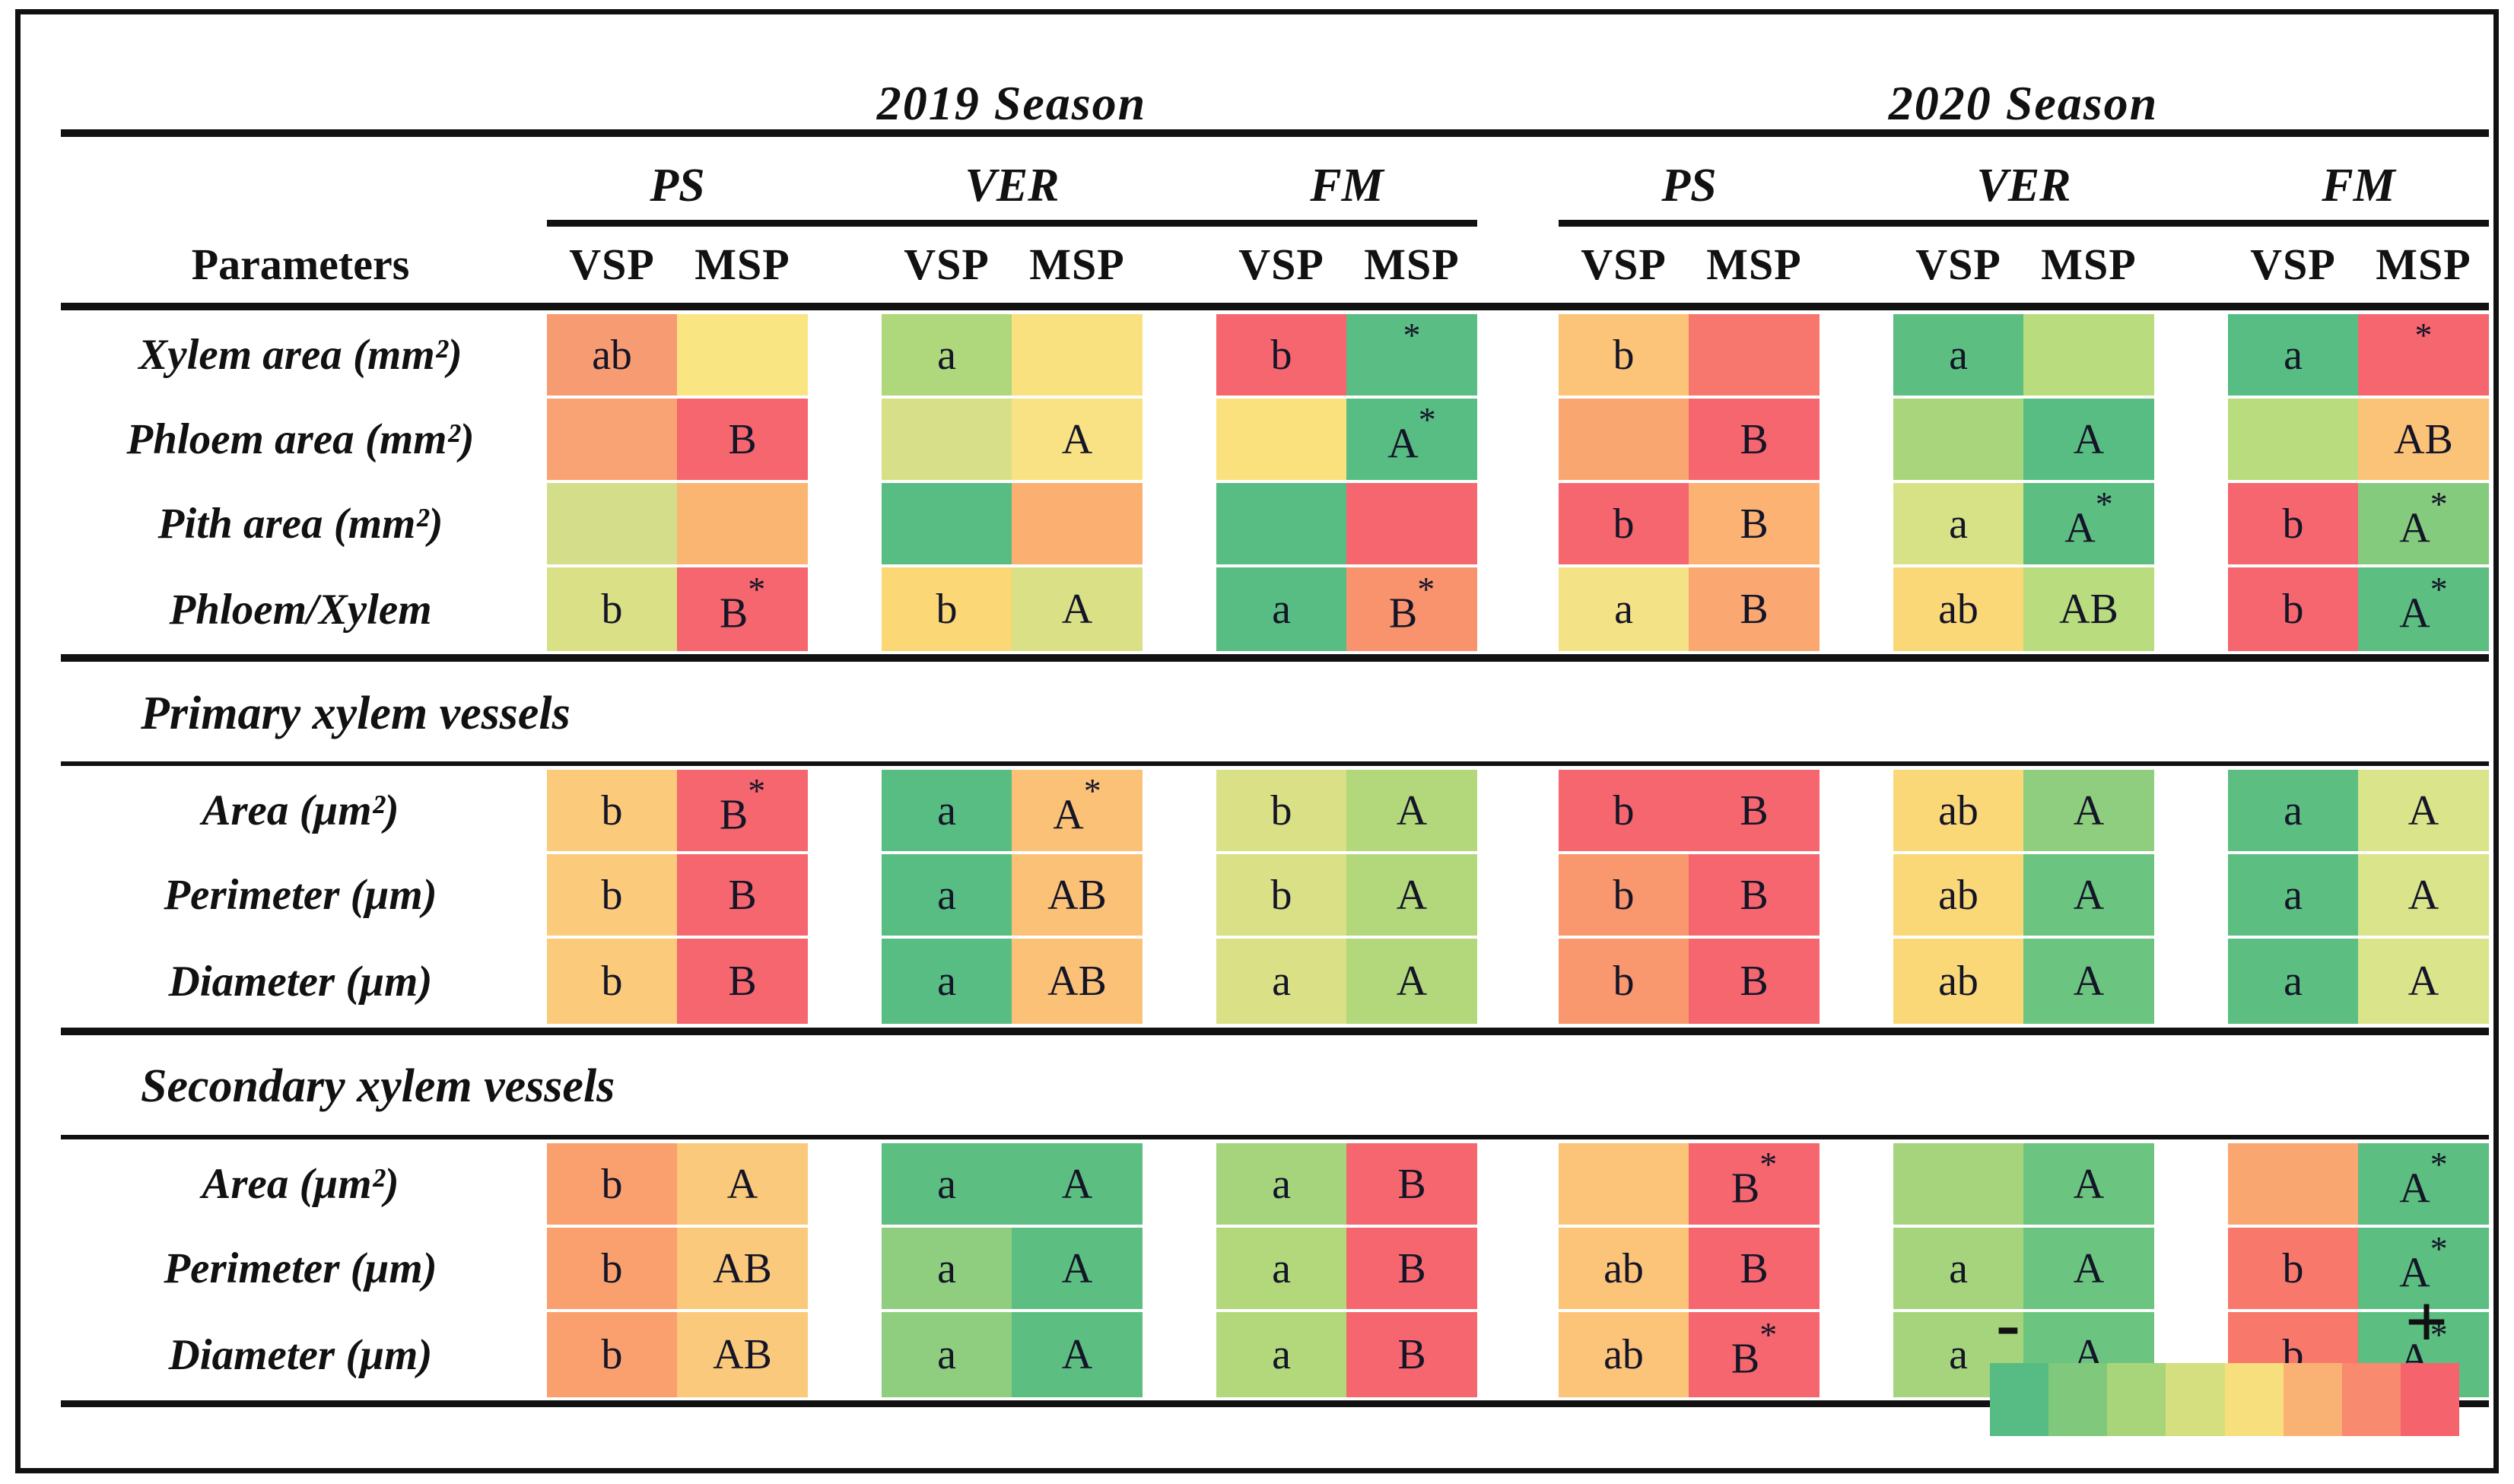 This screenshot has width=2514, height=1484. Describe the element at coordinates (1275, 1137) in the screenshot. I see `rule-under-secondary-header` at that location.